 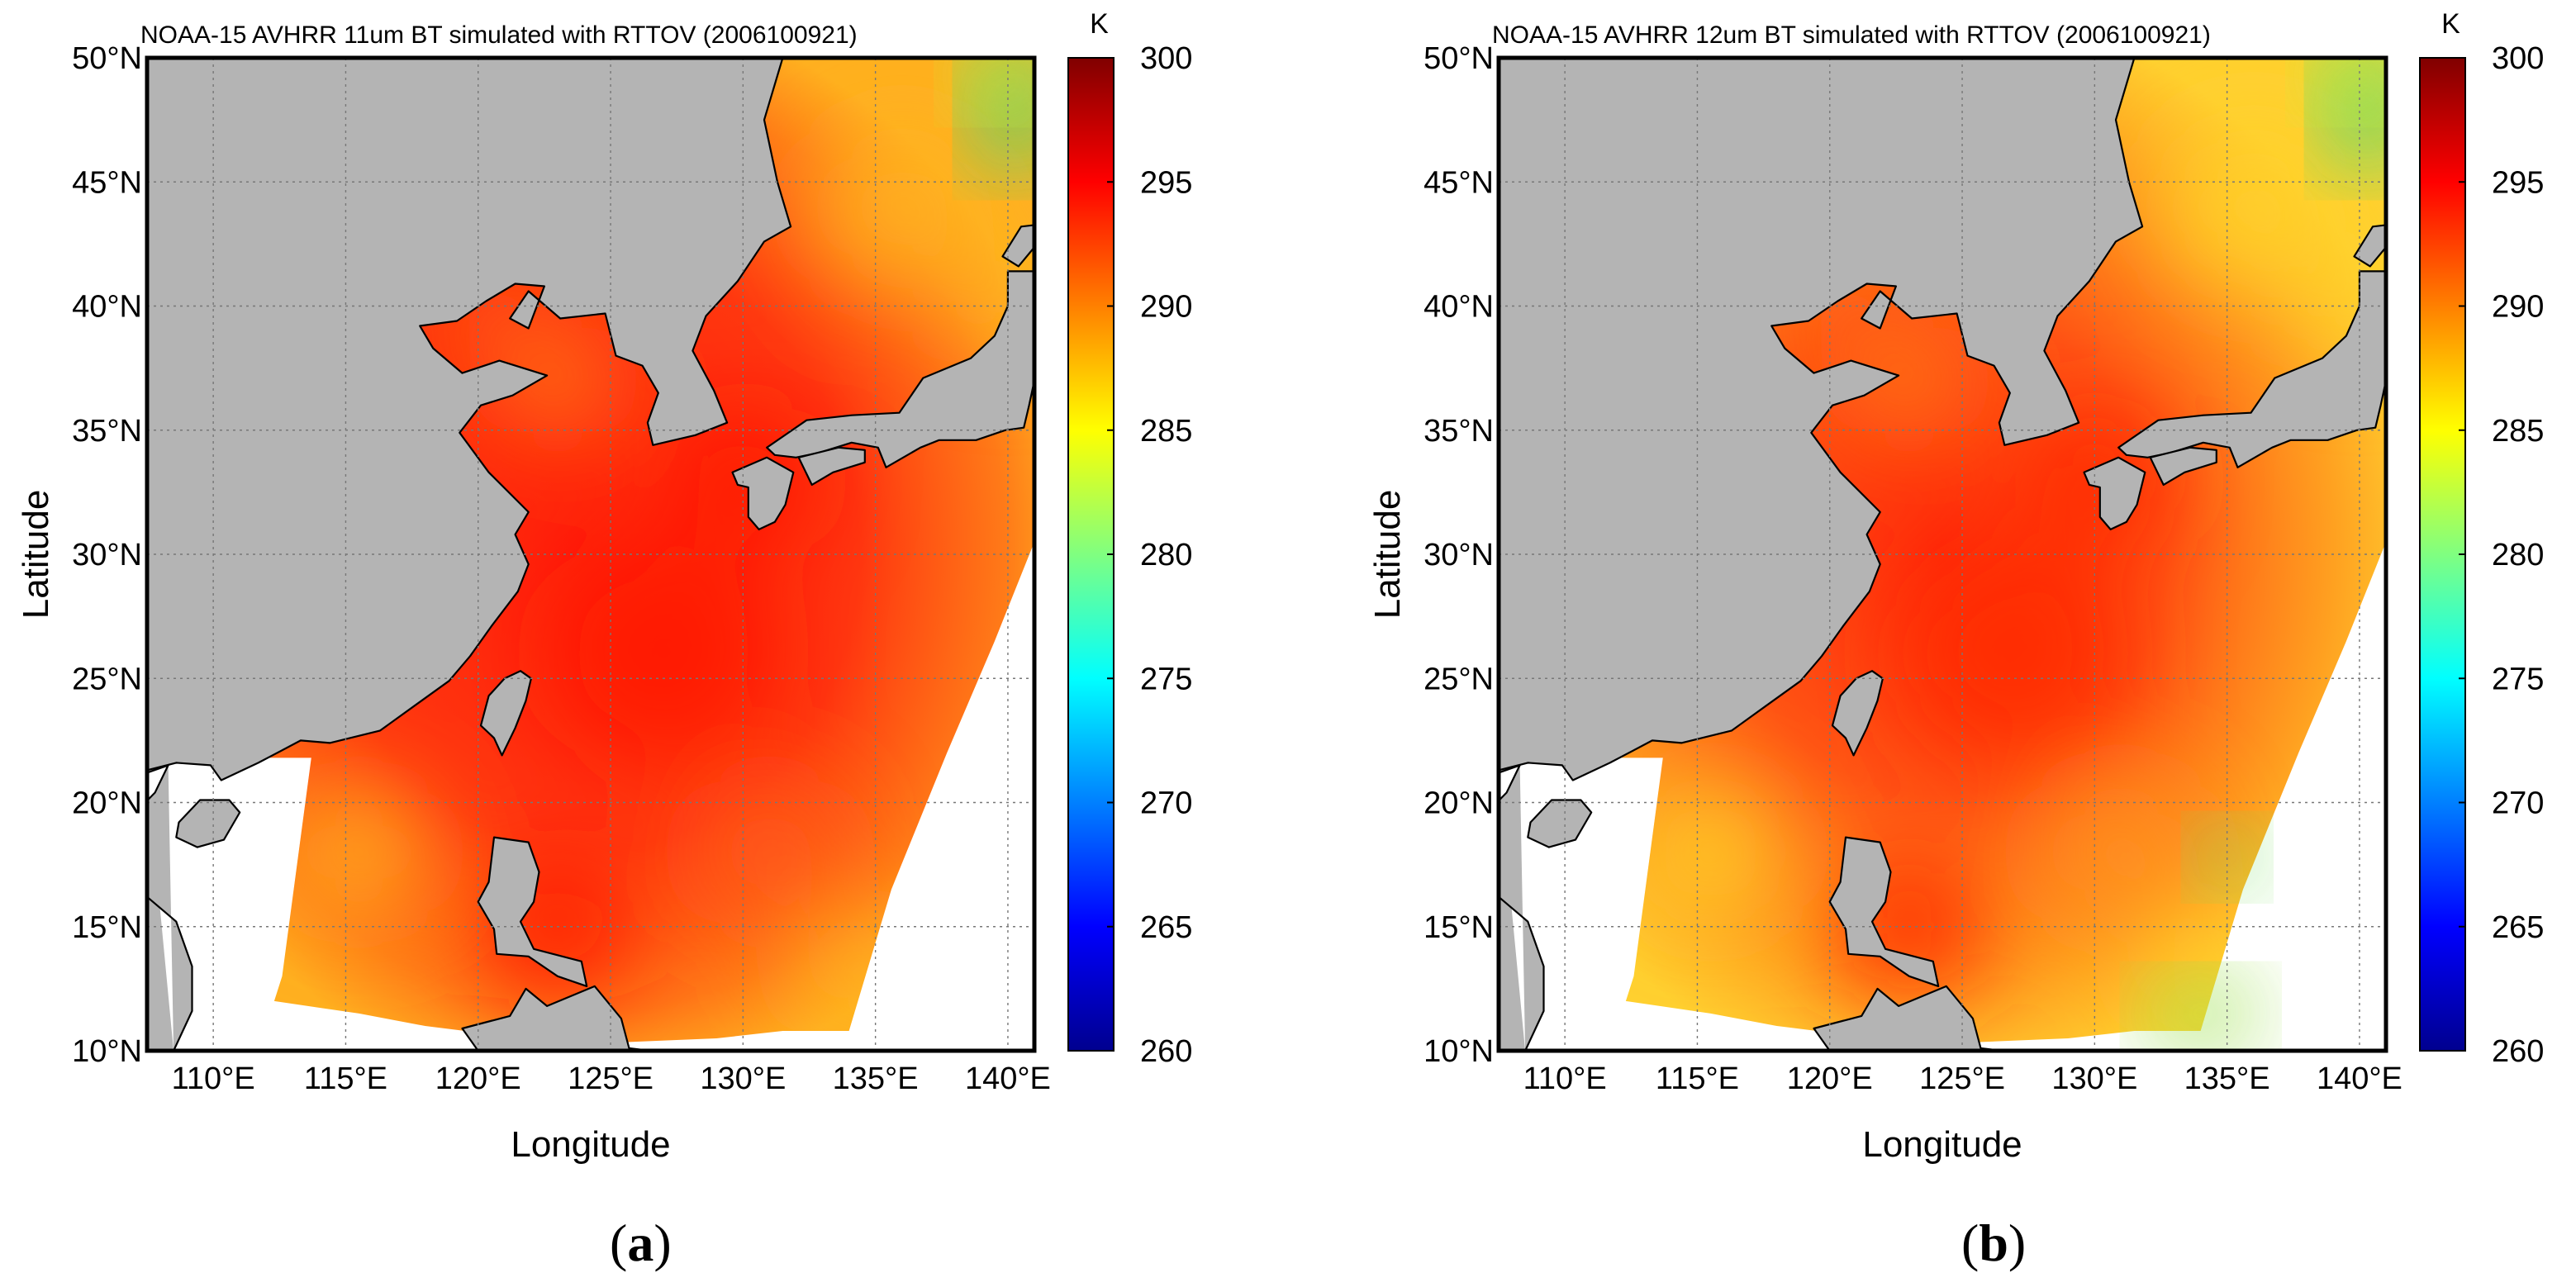 I want to click on panel-label-b: (b), so click(x=1994, y=1242).